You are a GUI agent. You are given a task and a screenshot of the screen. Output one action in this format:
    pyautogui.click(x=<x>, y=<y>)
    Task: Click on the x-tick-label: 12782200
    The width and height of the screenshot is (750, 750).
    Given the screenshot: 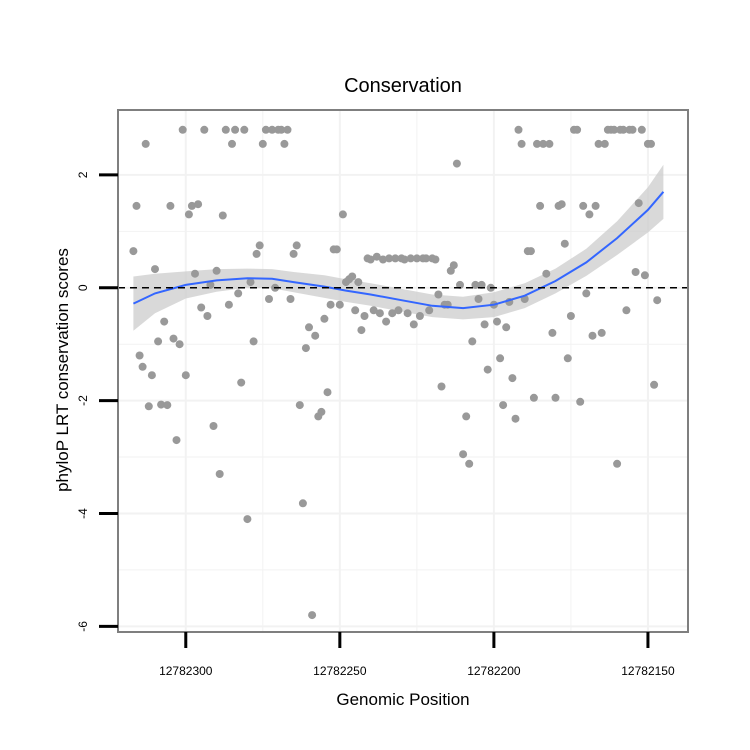 What is the action you would take?
    pyautogui.click(x=494, y=671)
    